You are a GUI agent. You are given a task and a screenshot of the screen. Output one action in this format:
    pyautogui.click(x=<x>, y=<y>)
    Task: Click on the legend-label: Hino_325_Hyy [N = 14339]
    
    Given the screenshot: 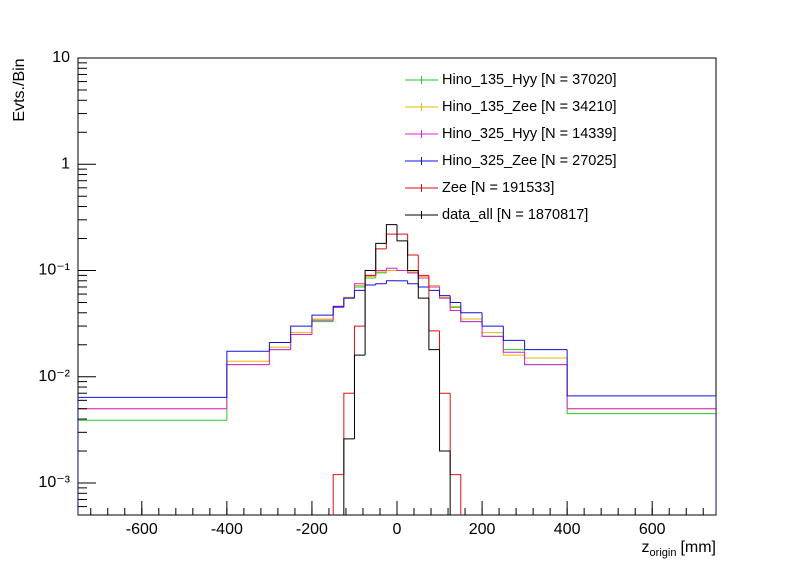 What is the action you would take?
    pyautogui.click(x=529, y=134)
    